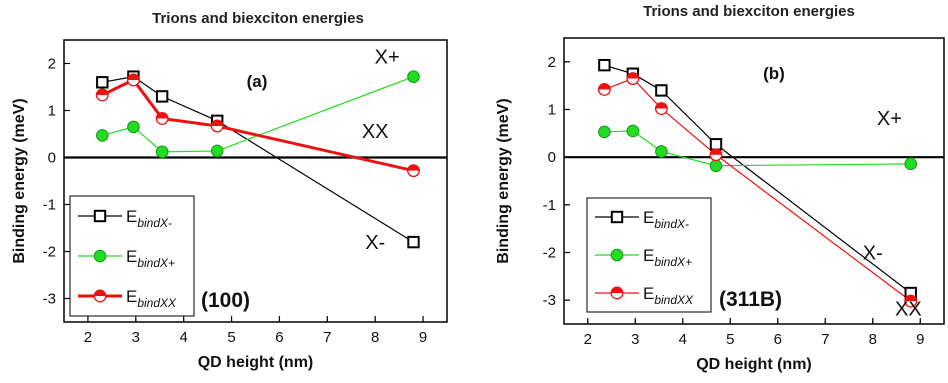 Image resolution: width=948 pixels, height=383 pixels. What do you see at coordinates (757, 148) in the screenshot?
I see `series-line-X+` at bounding box center [757, 148].